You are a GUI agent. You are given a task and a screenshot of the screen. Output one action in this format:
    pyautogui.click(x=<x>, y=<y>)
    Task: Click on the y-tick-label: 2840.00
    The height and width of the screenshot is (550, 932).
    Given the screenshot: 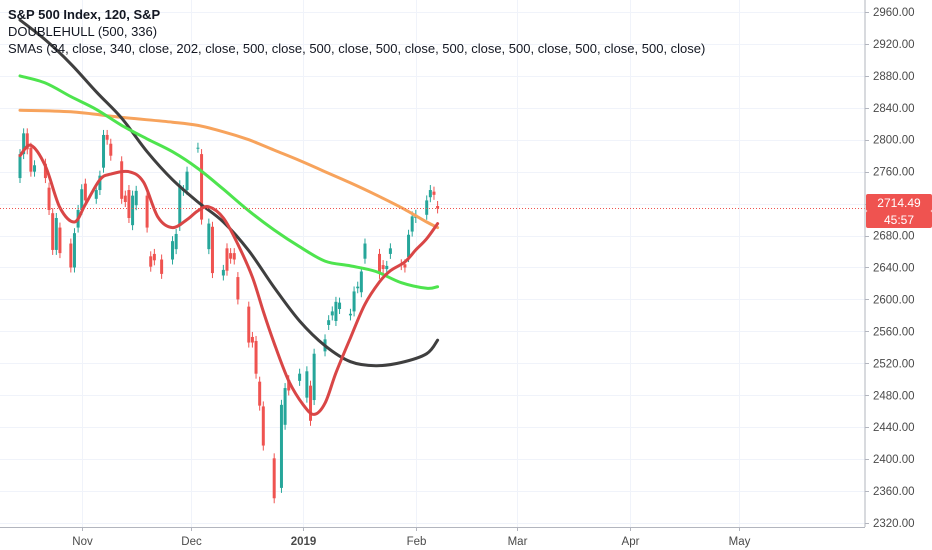 What is the action you would take?
    pyautogui.click(x=894, y=109)
    